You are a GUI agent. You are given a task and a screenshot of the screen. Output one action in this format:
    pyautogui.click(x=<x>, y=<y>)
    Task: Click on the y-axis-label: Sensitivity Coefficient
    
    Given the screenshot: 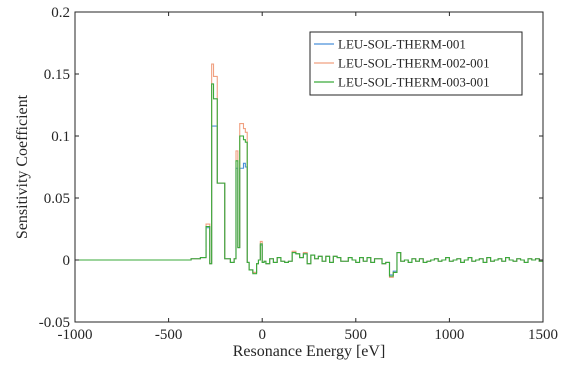 What is the action you would take?
    pyautogui.click(x=22, y=166)
    